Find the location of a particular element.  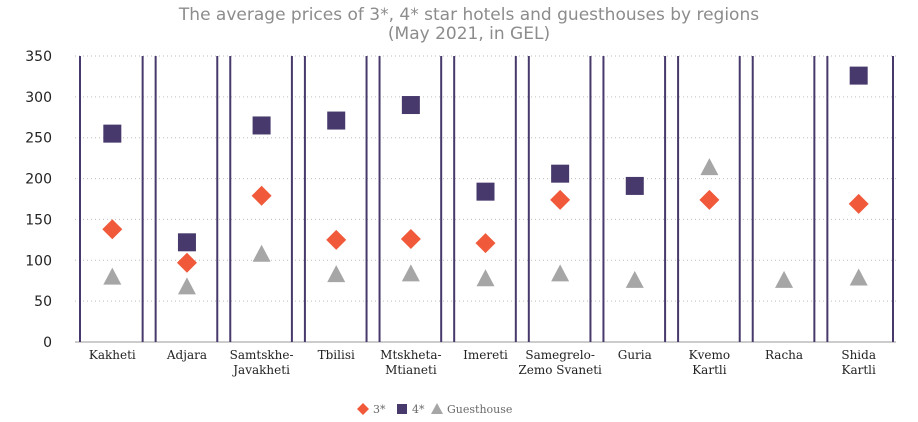

y-tick-label: 250 is located at coordinates (38, 139).